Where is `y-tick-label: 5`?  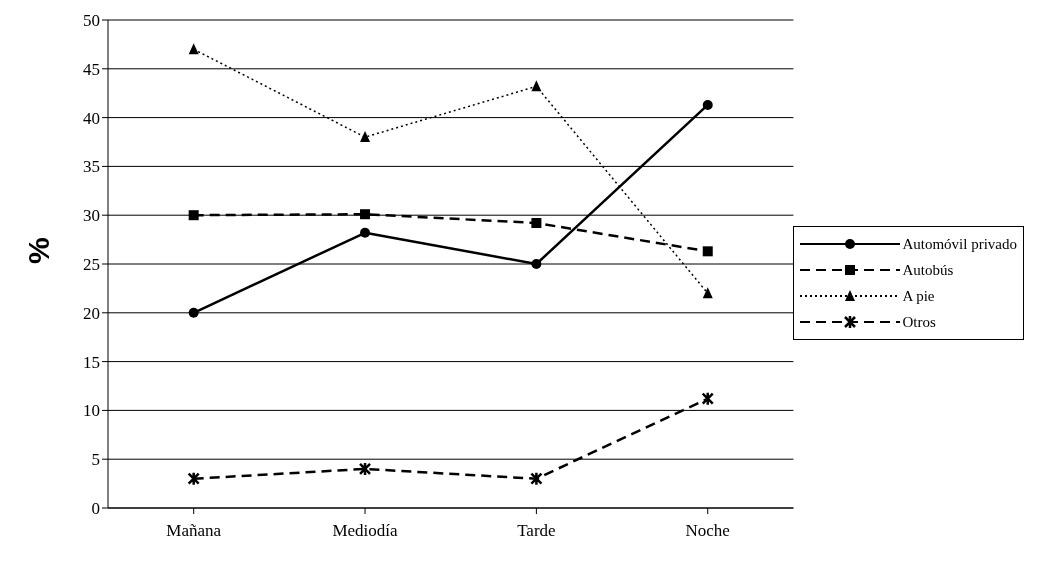 y-tick-label: 5 is located at coordinates (95, 460).